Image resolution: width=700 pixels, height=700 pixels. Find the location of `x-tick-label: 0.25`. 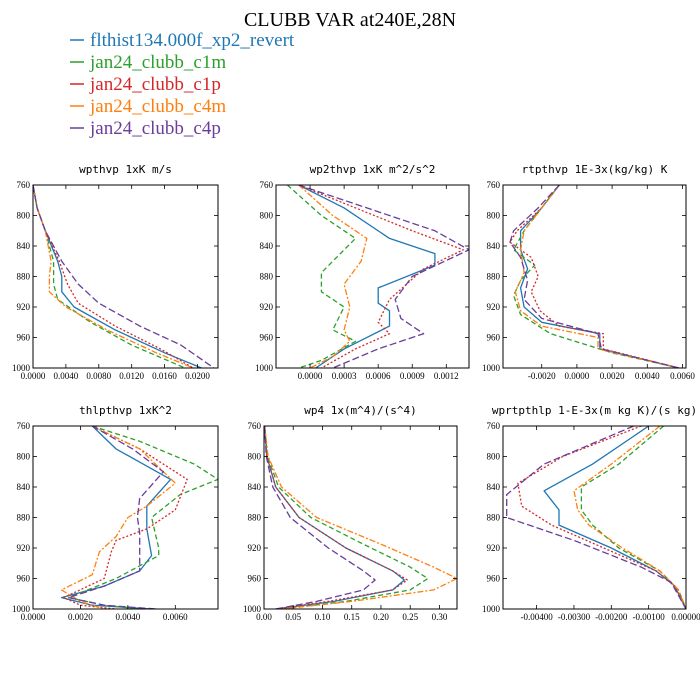

x-tick-label: 0.25 is located at coordinates (410, 617).